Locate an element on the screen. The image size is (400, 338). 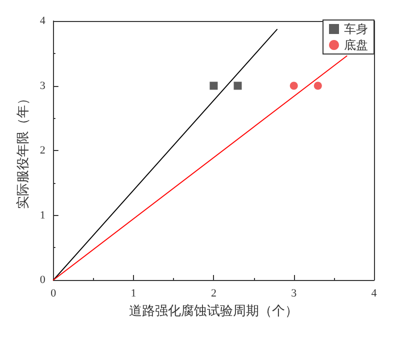
y-axis-title: 实际服役年限（年） is located at coordinates (22, 150).